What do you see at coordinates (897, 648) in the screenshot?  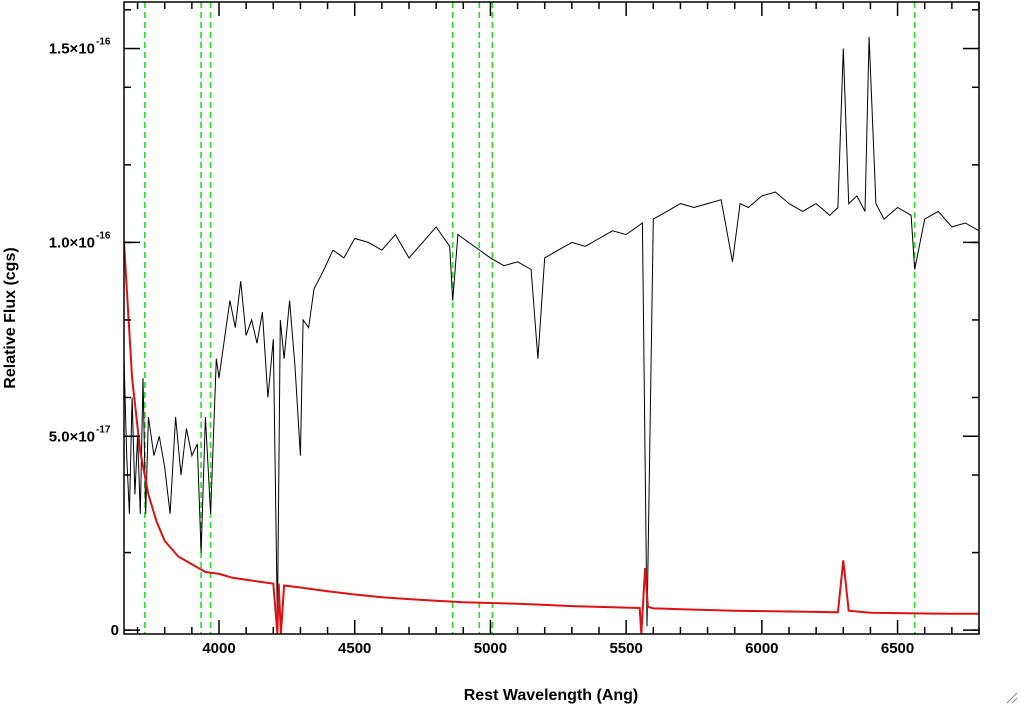 I see `x-tick-label: 6500` at bounding box center [897, 648].